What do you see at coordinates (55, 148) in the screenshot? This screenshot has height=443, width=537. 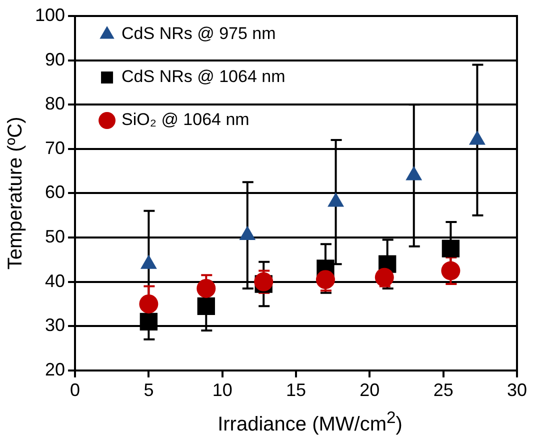 I see `y-tick-label: 70` at bounding box center [55, 148].